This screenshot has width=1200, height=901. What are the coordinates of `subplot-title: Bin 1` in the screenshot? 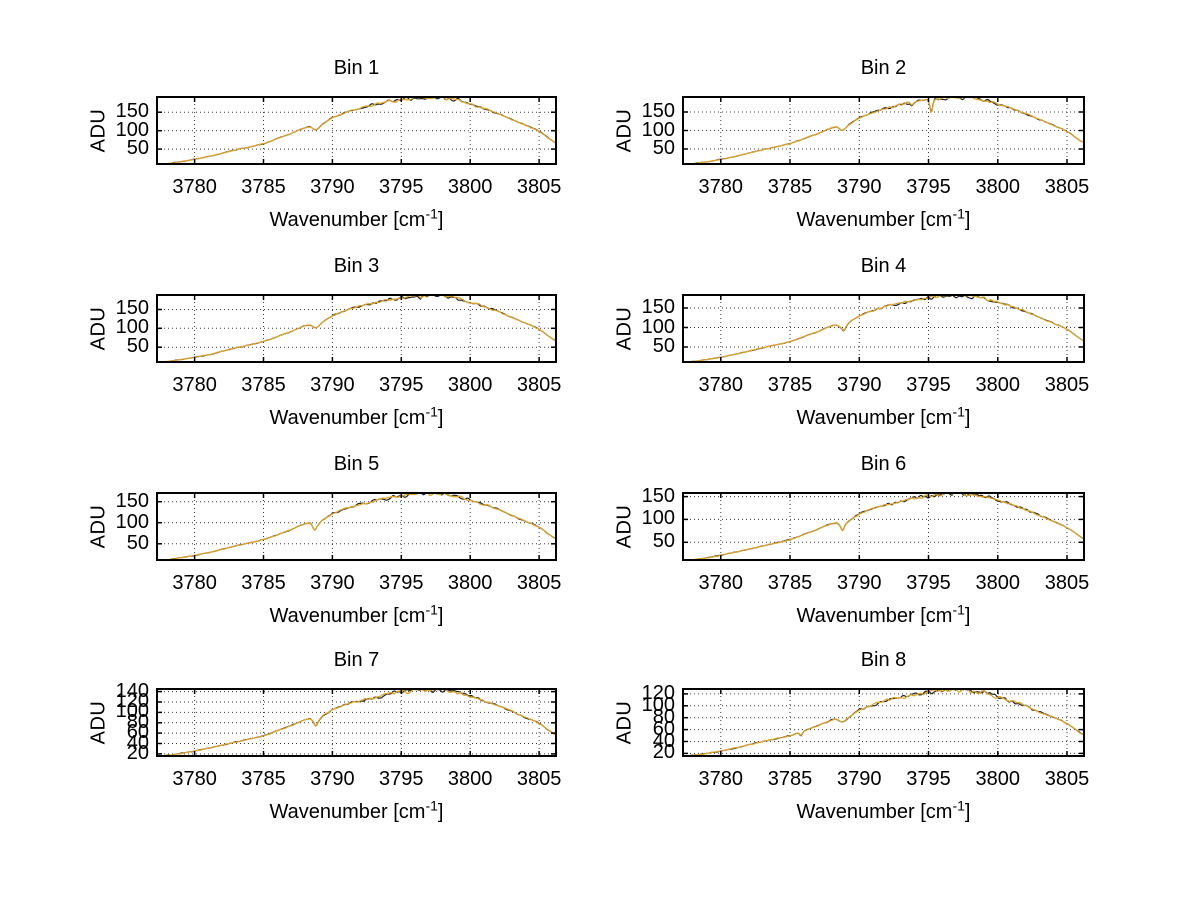 It's located at (356, 68).